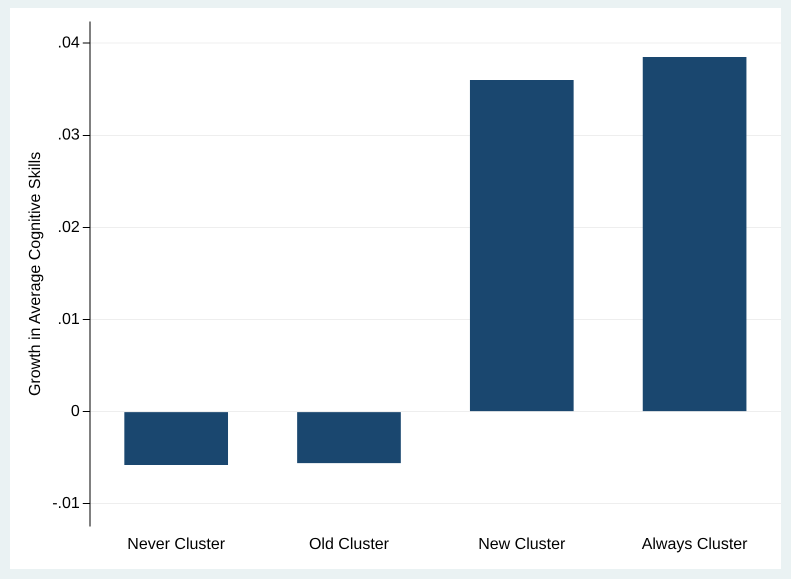 The height and width of the screenshot is (579, 791). I want to click on x-tick-label: Old Cluster, so click(349, 544).